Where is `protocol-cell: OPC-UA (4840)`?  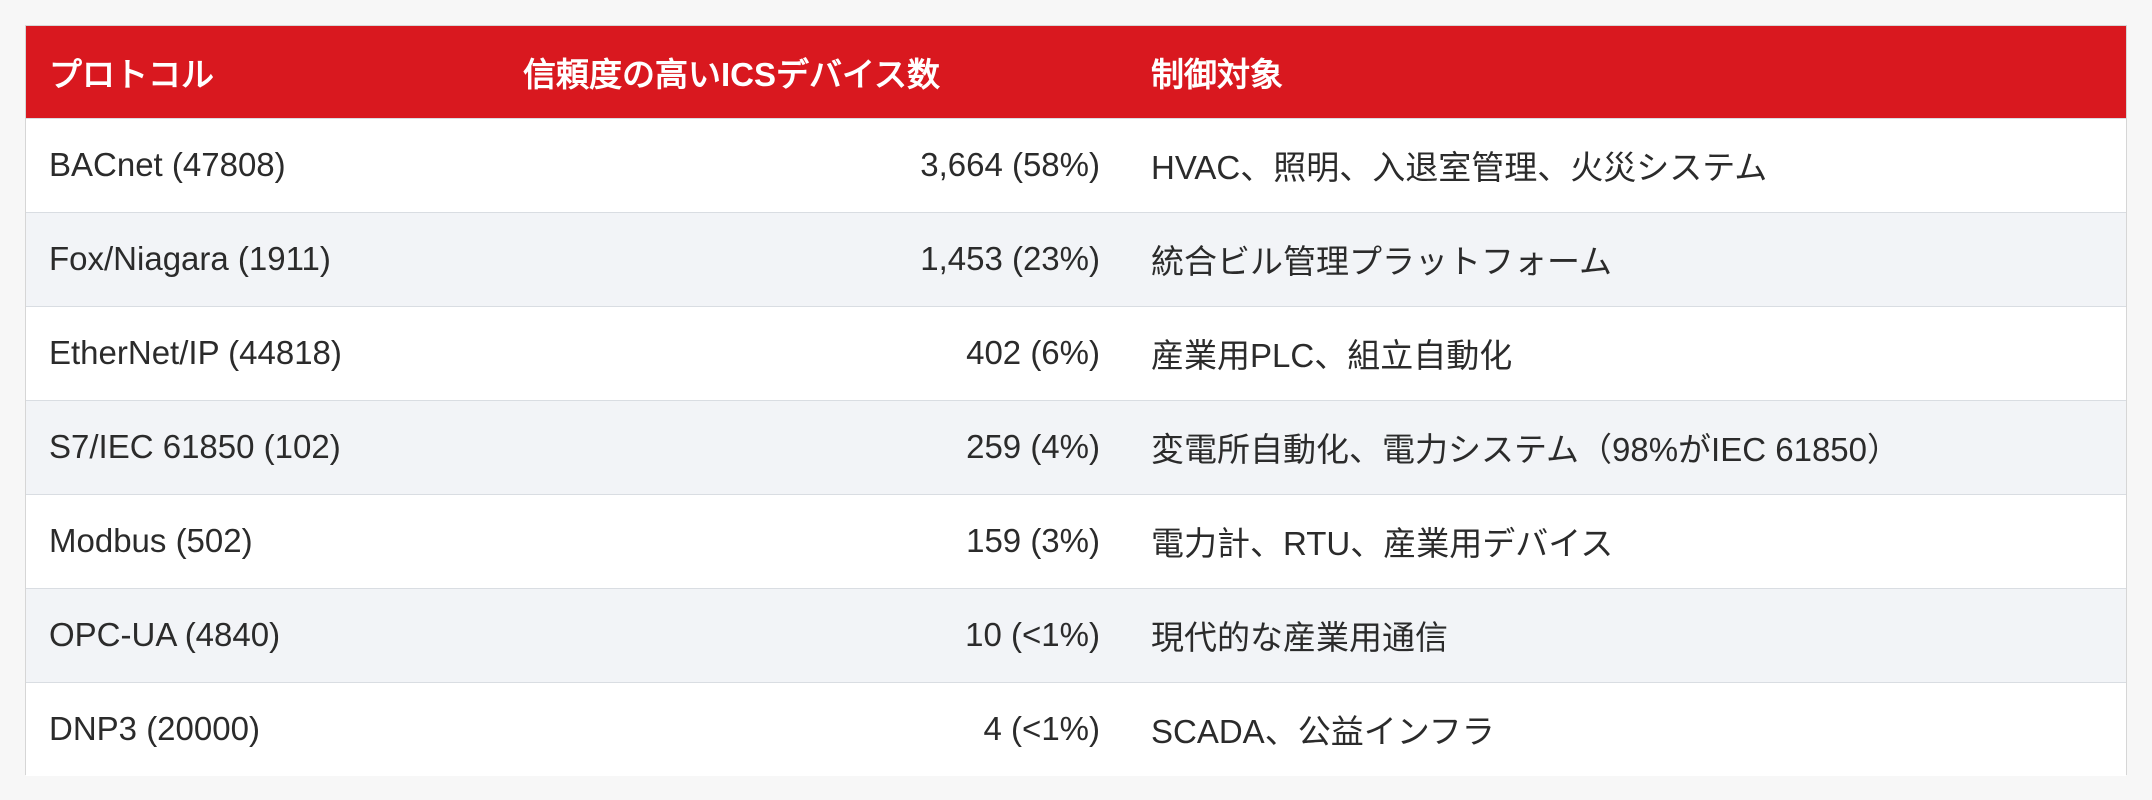 protocol-cell: OPC-UA (4840) is located at coordinates (165, 634).